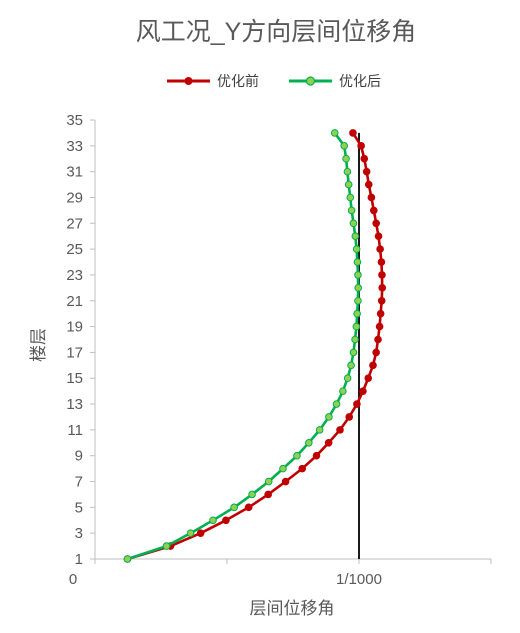 This screenshot has height=633, width=520. Describe the element at coordinates (74, 197) in the screenshot. I see `y-tick-label: 29` at that location.